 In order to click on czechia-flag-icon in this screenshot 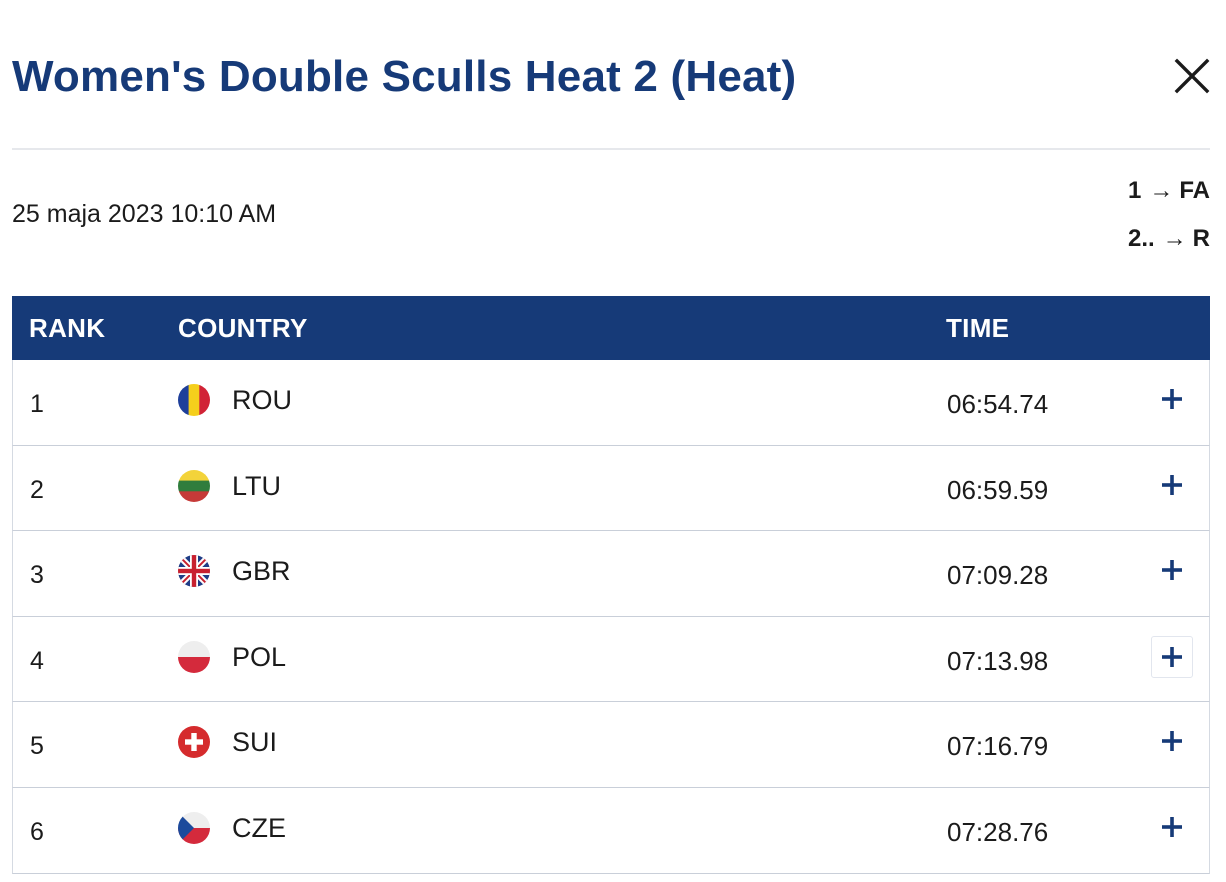, I will do `click(194, 827)`.